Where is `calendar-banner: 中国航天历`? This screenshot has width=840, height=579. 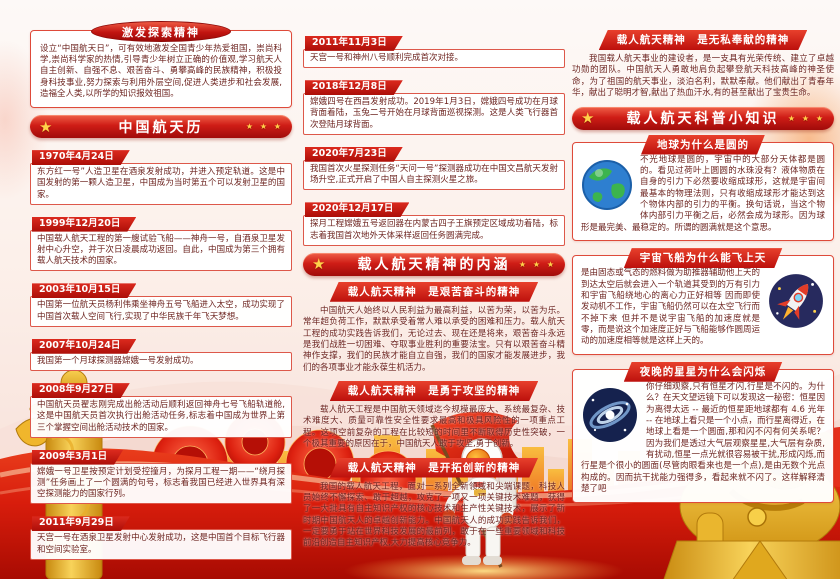 calendar-banner: 中国航天历 is located at coordinates (161, 127).